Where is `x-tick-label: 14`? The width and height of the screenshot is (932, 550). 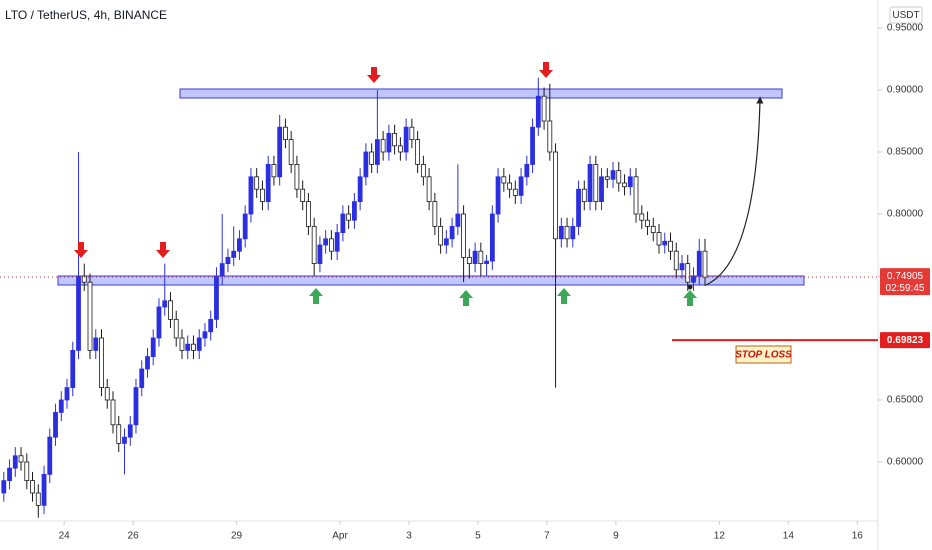
x-tick-label: 14 is located at coordinates (789, 536).